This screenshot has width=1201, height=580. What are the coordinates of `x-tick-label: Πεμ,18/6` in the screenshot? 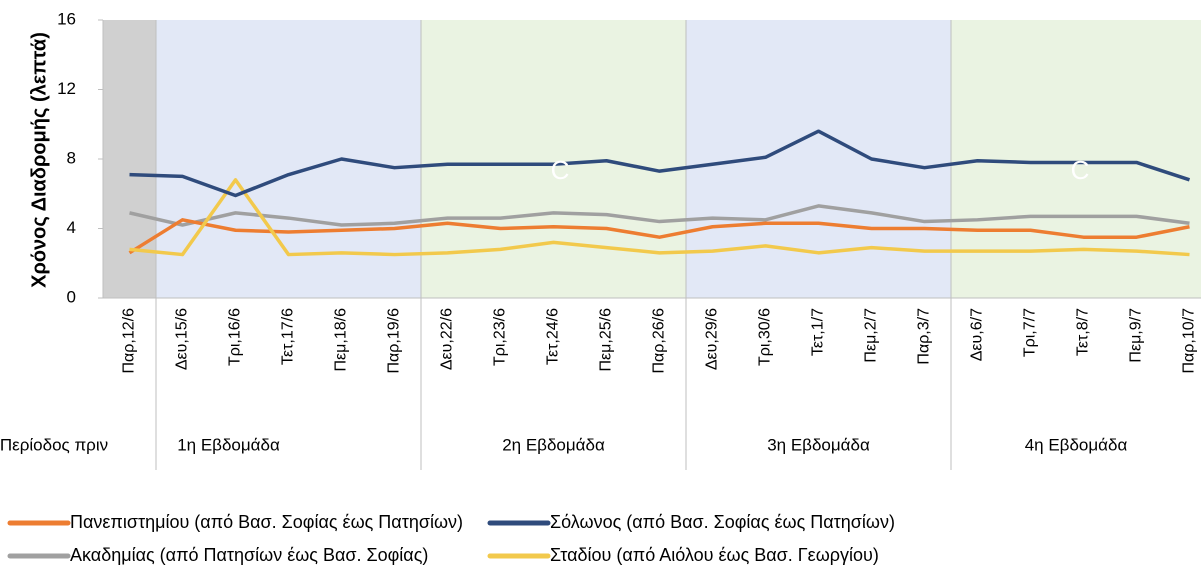 It's located at (341, 340).